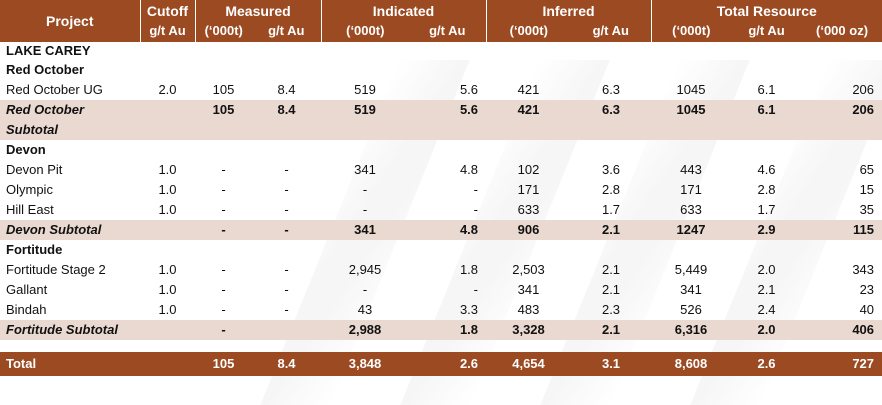 Image resolution: width=882 pixels, height=405 pixels. Describe the element at coordinates (611, 209) in the screenshot. I see `inferred-grade-cell: 1.7` at that location.